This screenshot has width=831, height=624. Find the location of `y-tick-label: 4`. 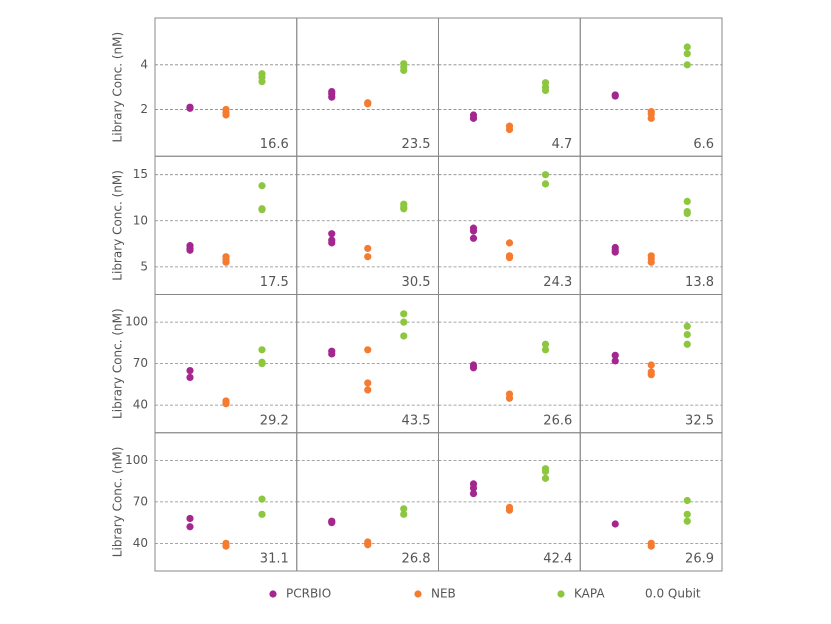

y-tick-label: 4 is located at coordinates (144, 64).